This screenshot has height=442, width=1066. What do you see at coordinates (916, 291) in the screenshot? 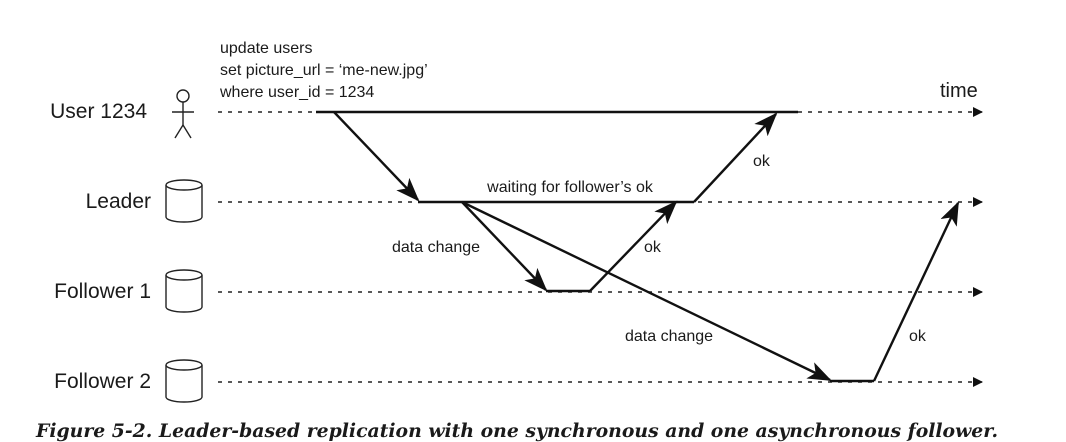
I see `arrow-follower-2-ok` at bounding box center [916, 291].